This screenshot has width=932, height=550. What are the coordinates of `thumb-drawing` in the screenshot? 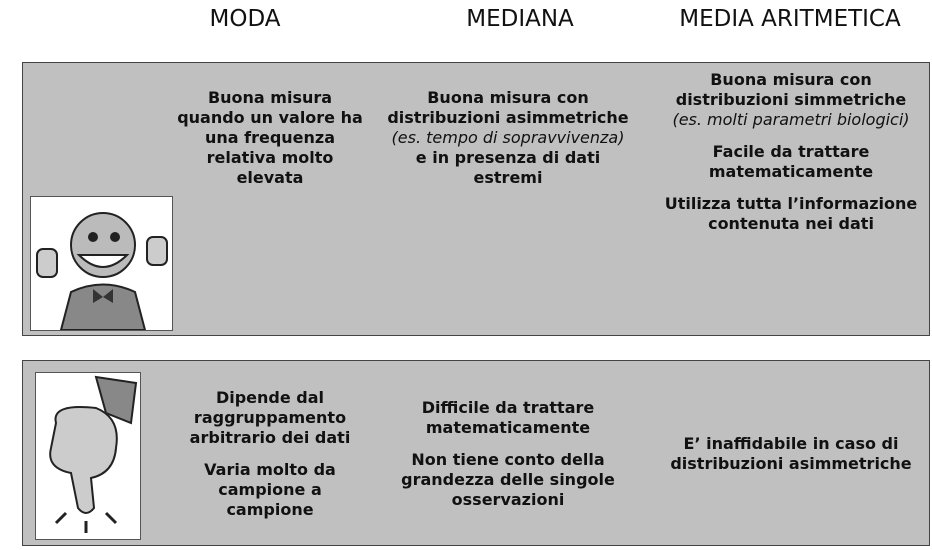 It's located at (93, 454).